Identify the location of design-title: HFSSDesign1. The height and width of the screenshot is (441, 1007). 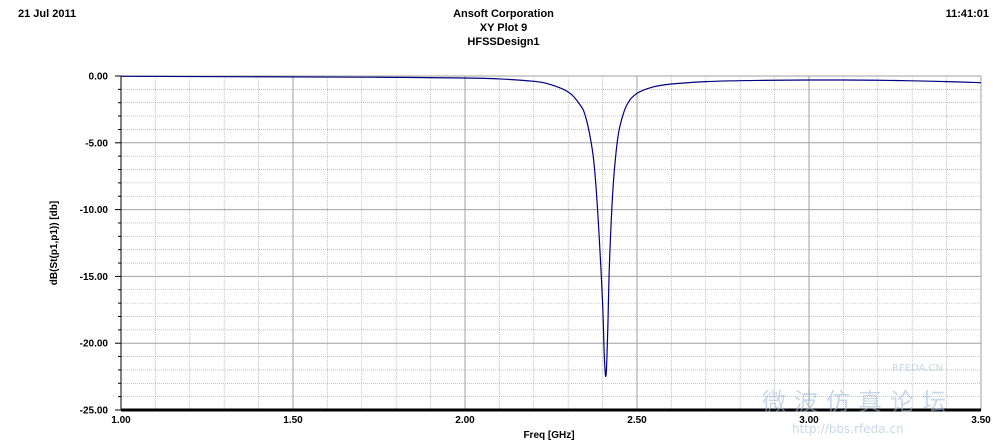
(503, 42).